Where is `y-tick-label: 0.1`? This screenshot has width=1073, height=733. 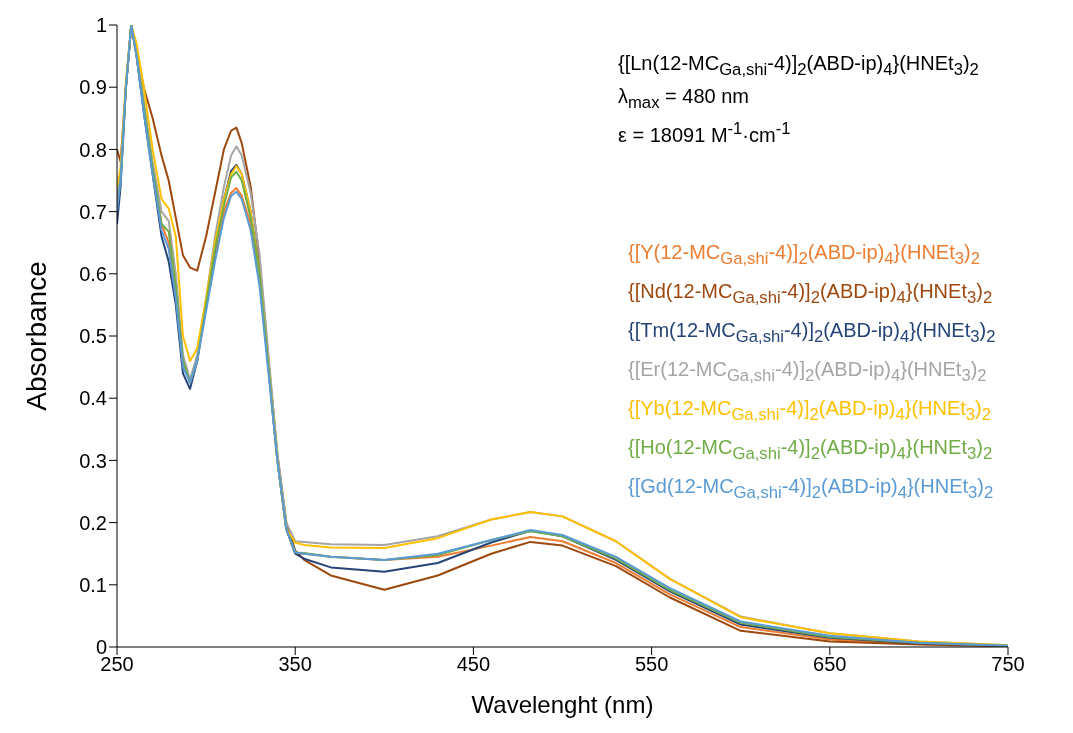
y-tick-label: 0.1 is located at coordinates (93, 584).